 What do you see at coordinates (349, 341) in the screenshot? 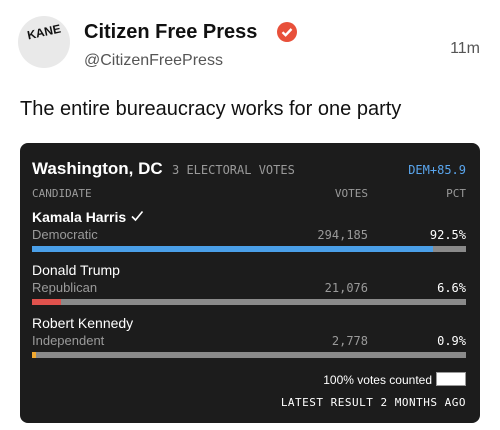
I see `candidate-votes: 2,778` at bounding box center [349, 341].